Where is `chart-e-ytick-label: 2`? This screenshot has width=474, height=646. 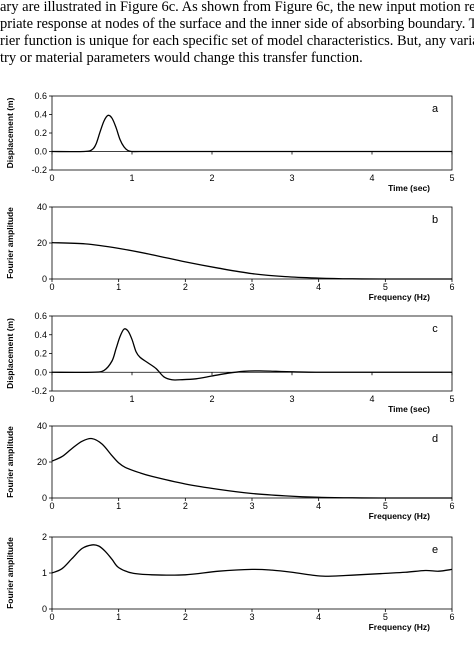
chart-e-ytick-label: 2 is located at coordinates (44, 537).